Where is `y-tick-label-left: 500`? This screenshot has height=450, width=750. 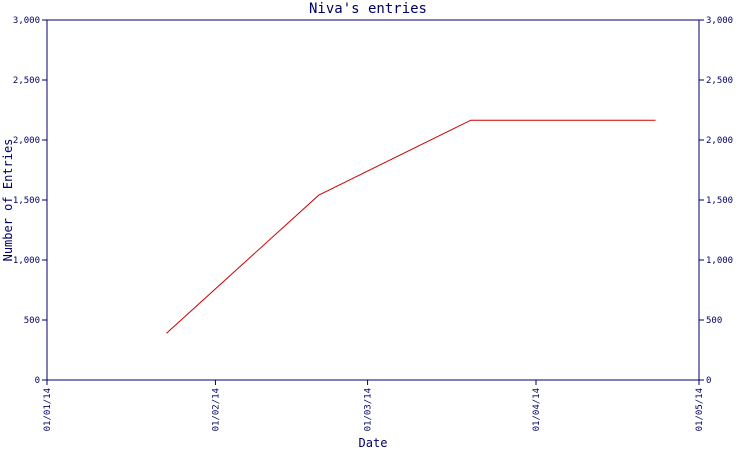
y-tick-label-left: 500 is located at coordinates (32, 321).